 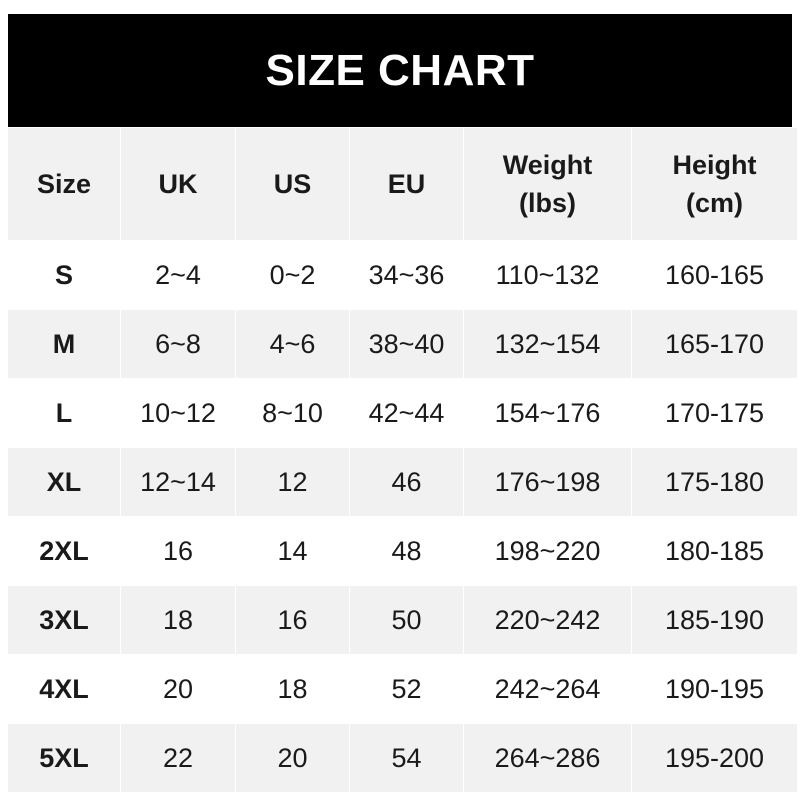 I want to click on cell-us: 16, so click(x=292, y=620).